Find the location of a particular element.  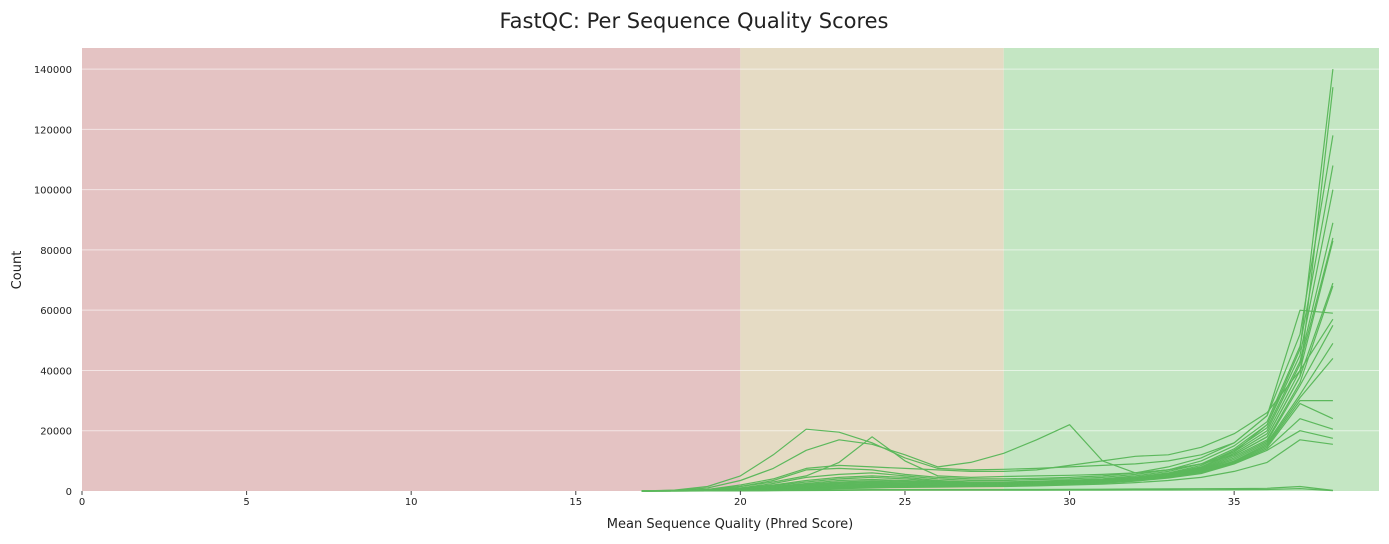

y-tick-label: 80000 is located at coordinates (56, 251).